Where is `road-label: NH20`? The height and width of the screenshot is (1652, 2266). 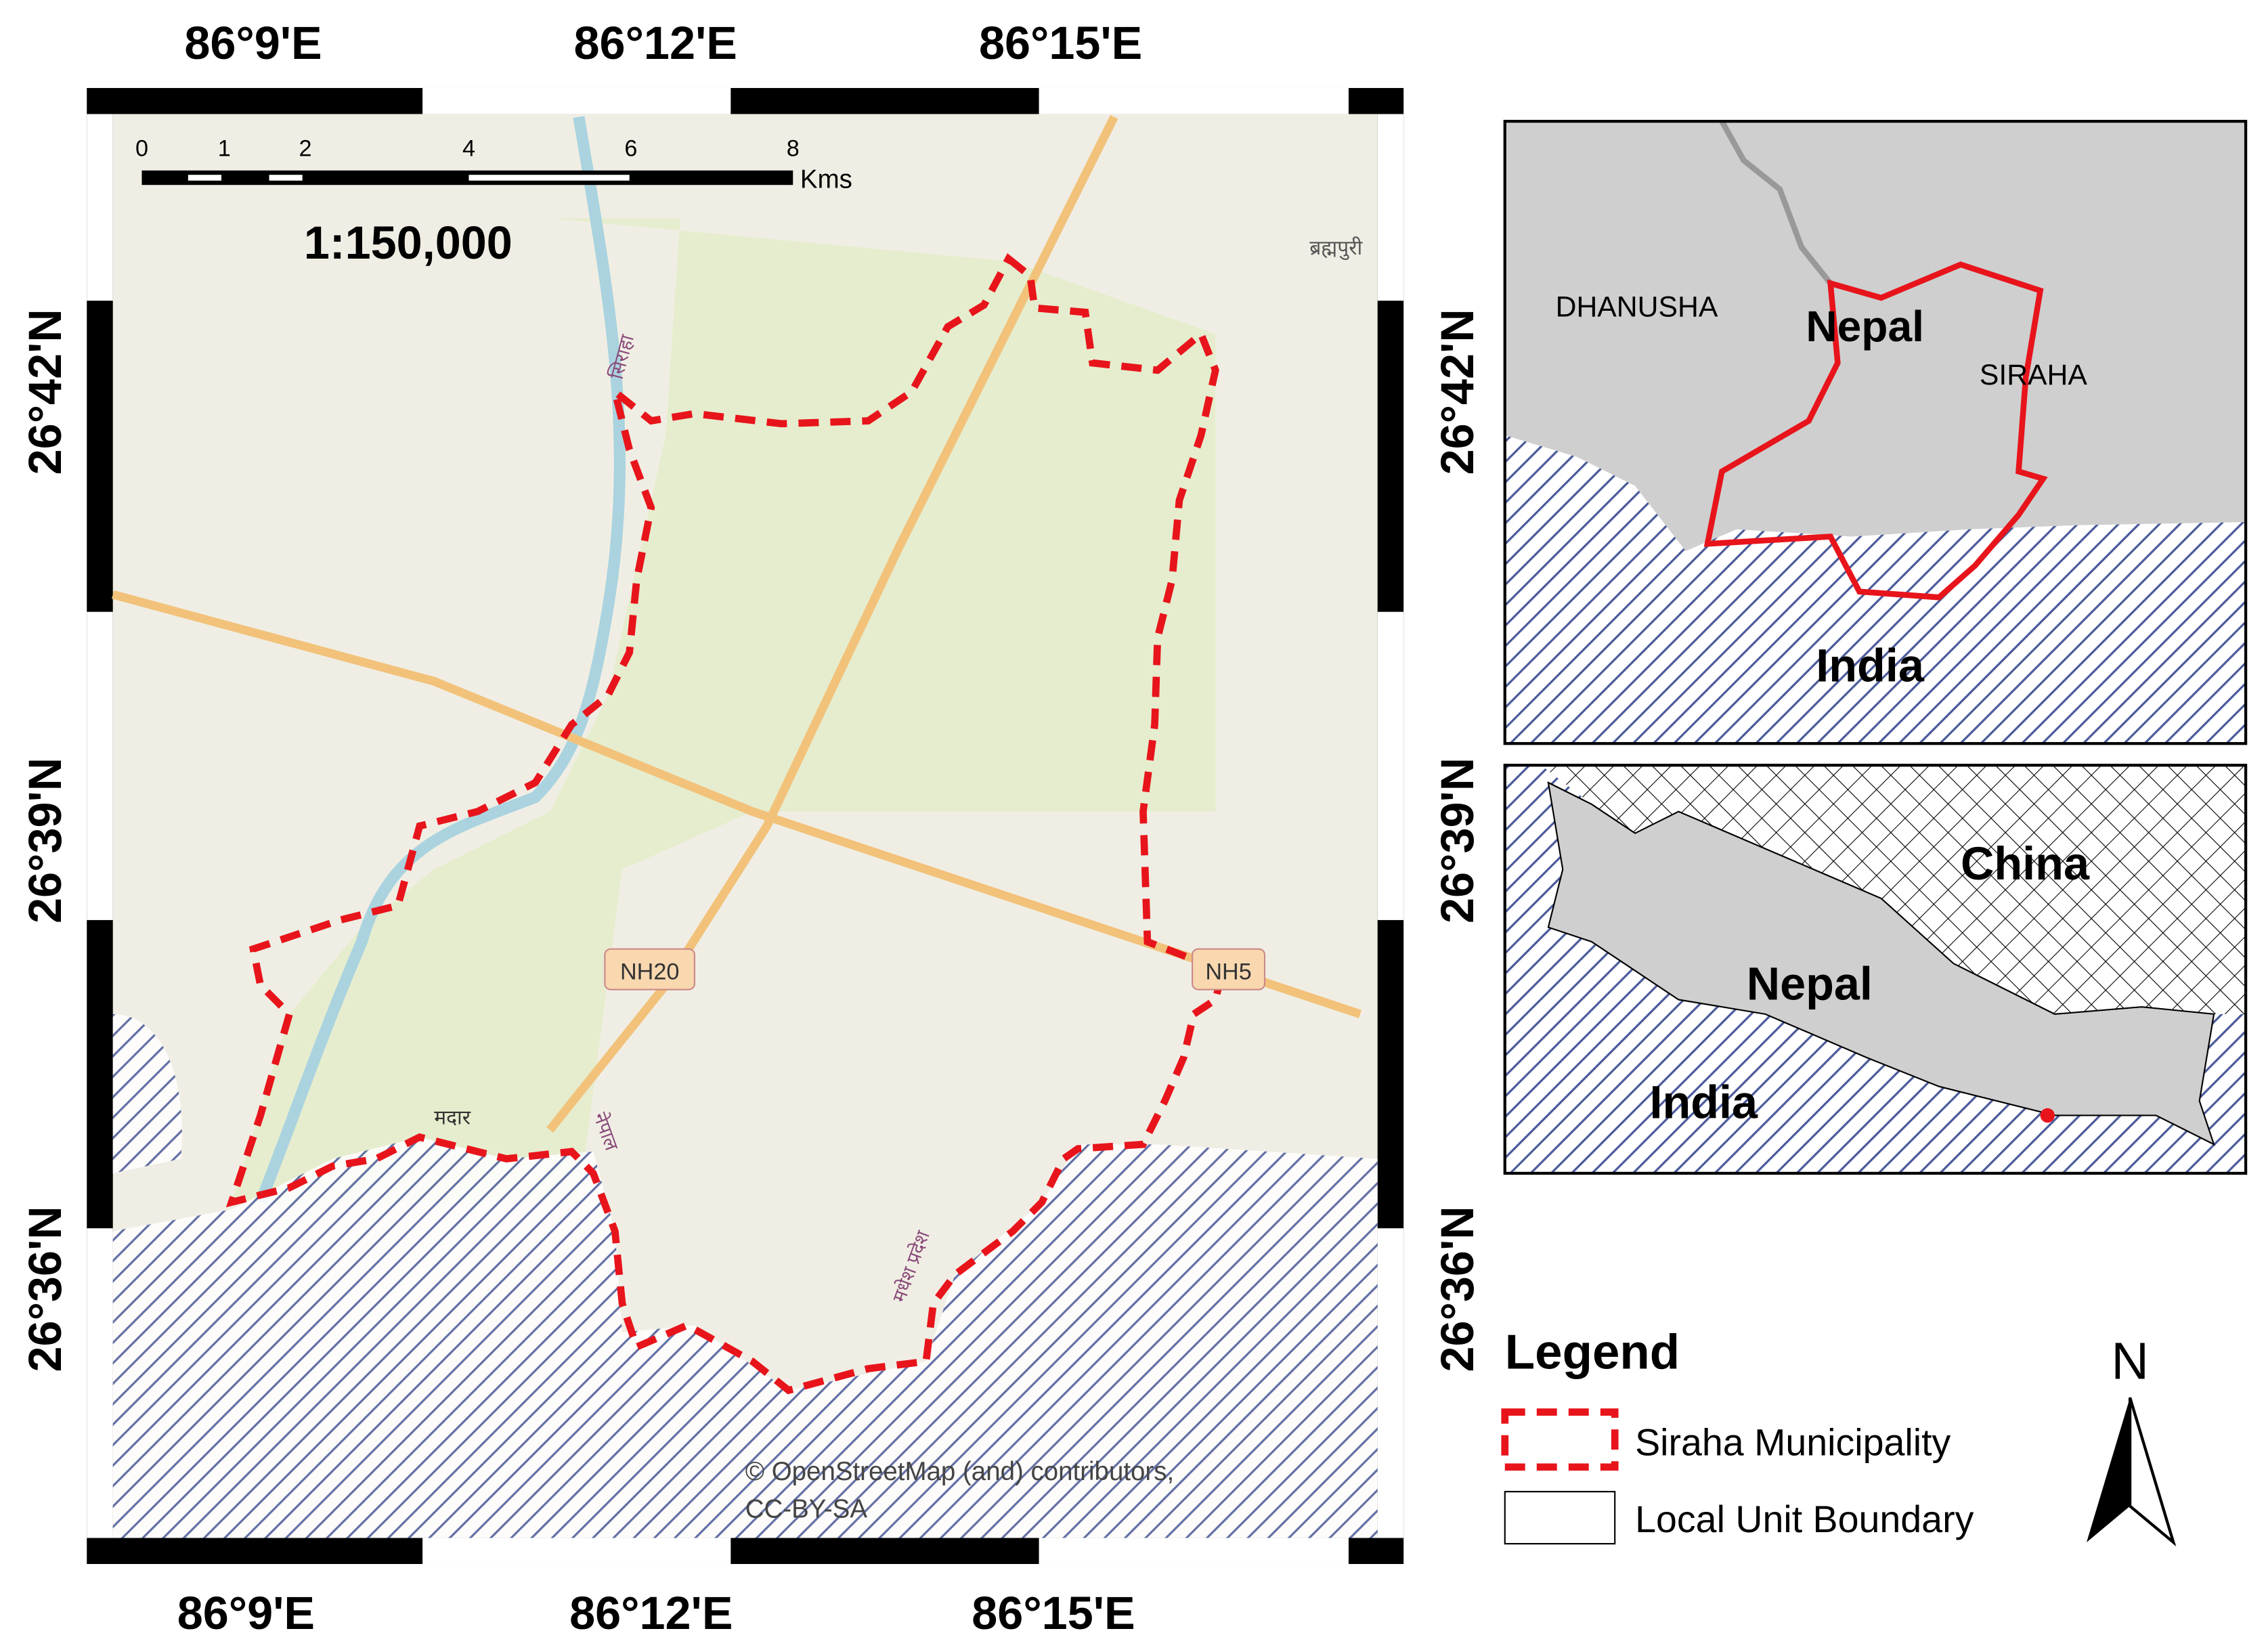 road-label: NH20 is located at coordinates (649, 972).